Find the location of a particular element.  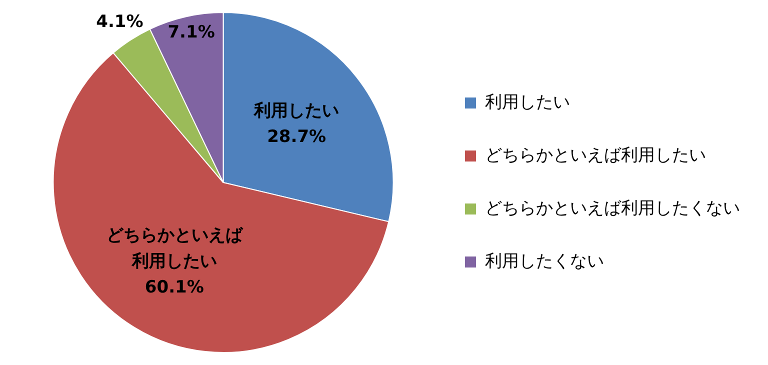

data-label: 4.1% is located at coordinates (120, 22).